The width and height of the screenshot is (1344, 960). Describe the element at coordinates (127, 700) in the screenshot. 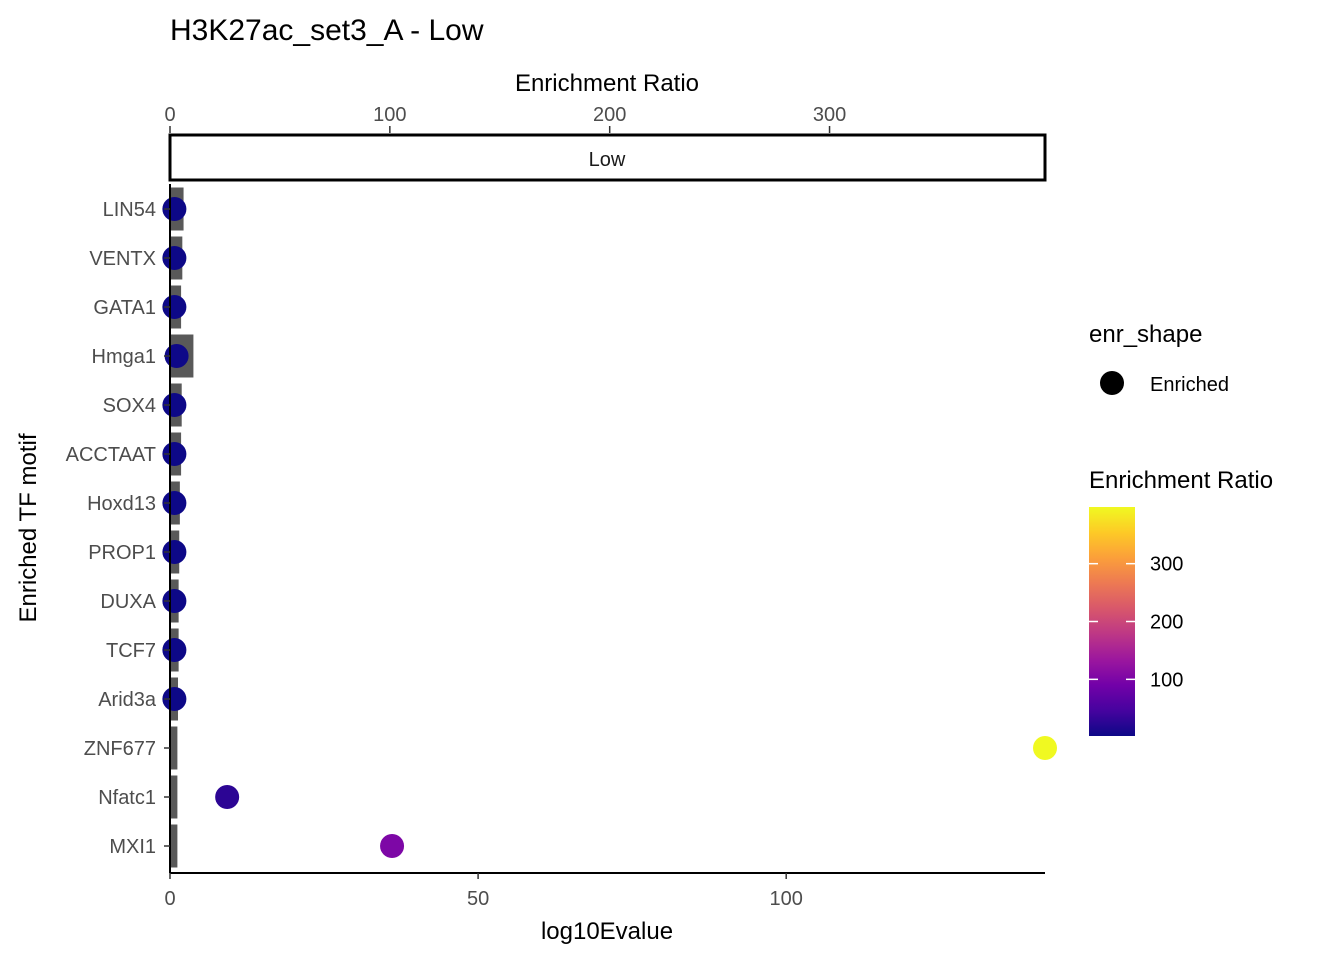

I see `y-tick-label: Arid3a` at that location.